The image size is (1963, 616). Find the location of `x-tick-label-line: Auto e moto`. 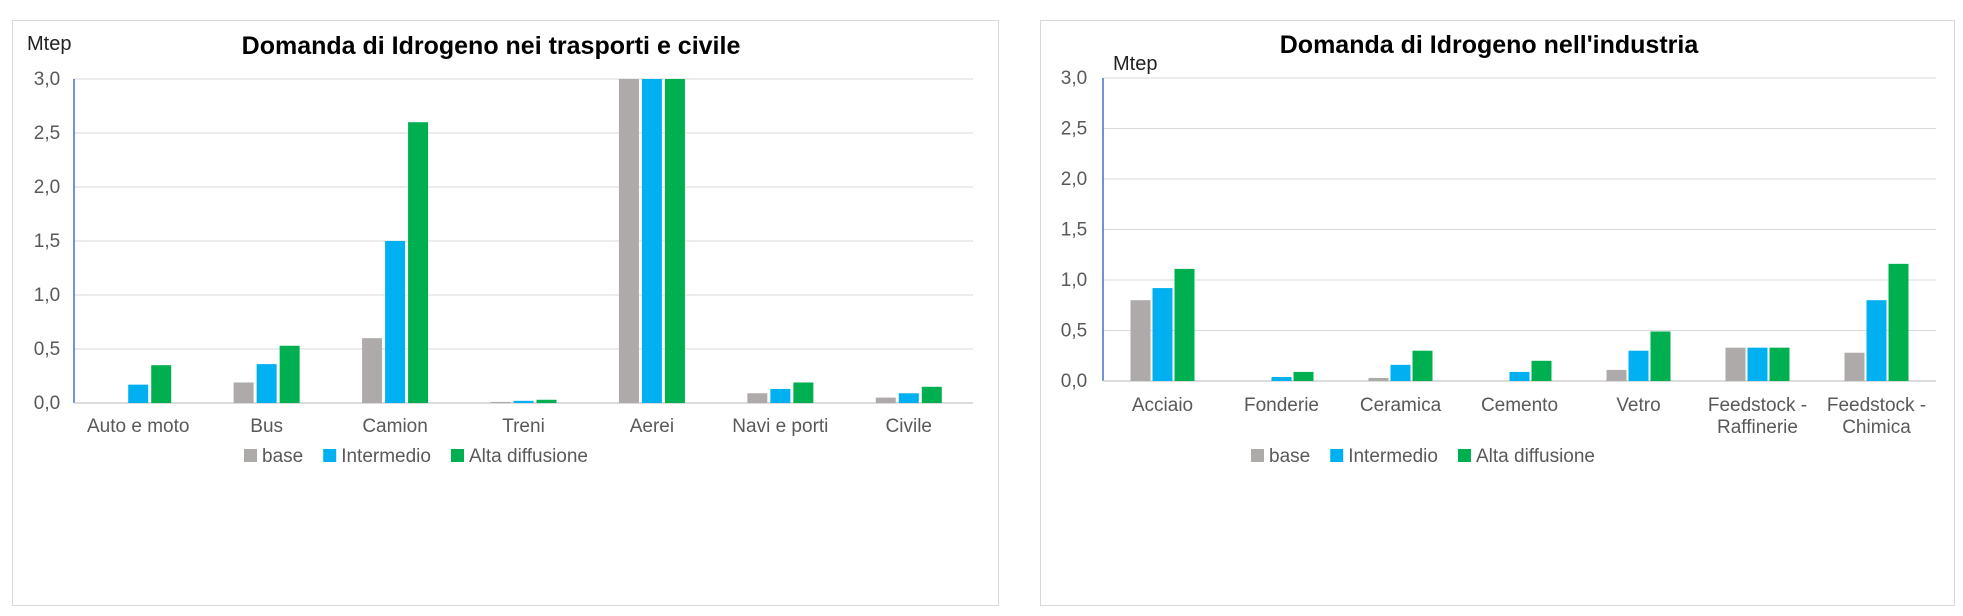

x-tick-label-line: Auto e moto is located at coordinates (138, 426).